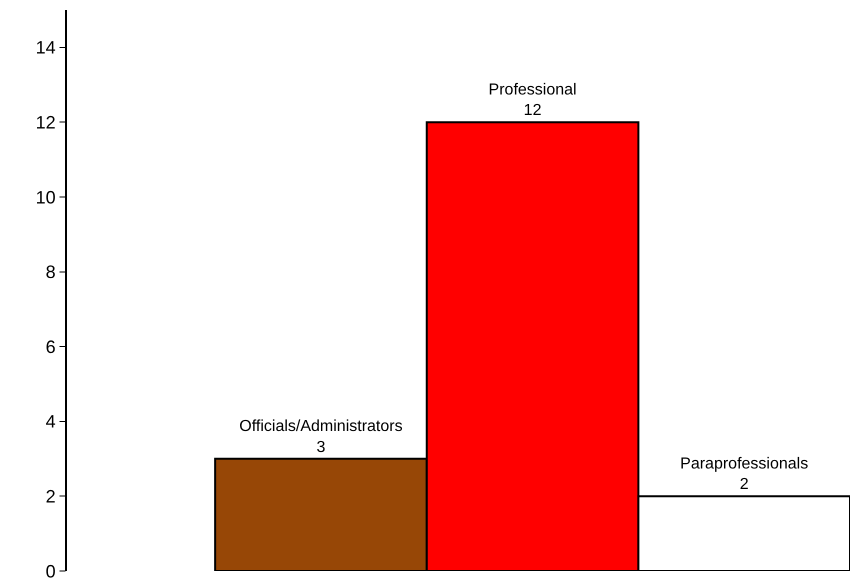 The height and width of the screenshot is (587, 856). What do you see at coordinates (321, 447) in the screenshot?
I see `data-label: 3` at bounding box center [321, 447].